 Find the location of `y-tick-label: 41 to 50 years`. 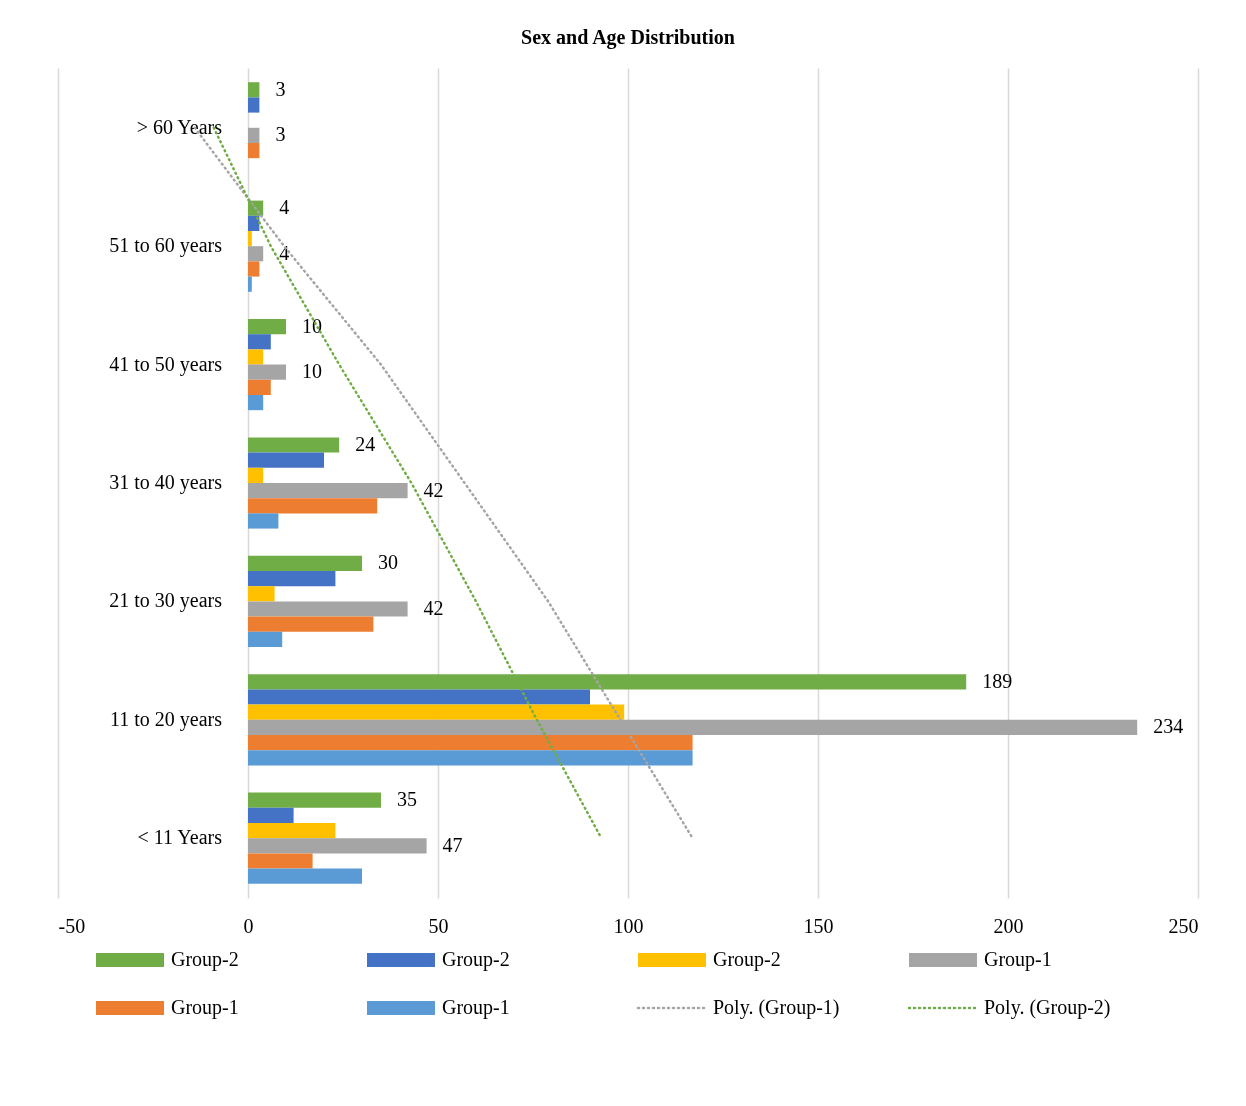

y-tick-label: 41 to 50 years is located at coordinates (166, 364).